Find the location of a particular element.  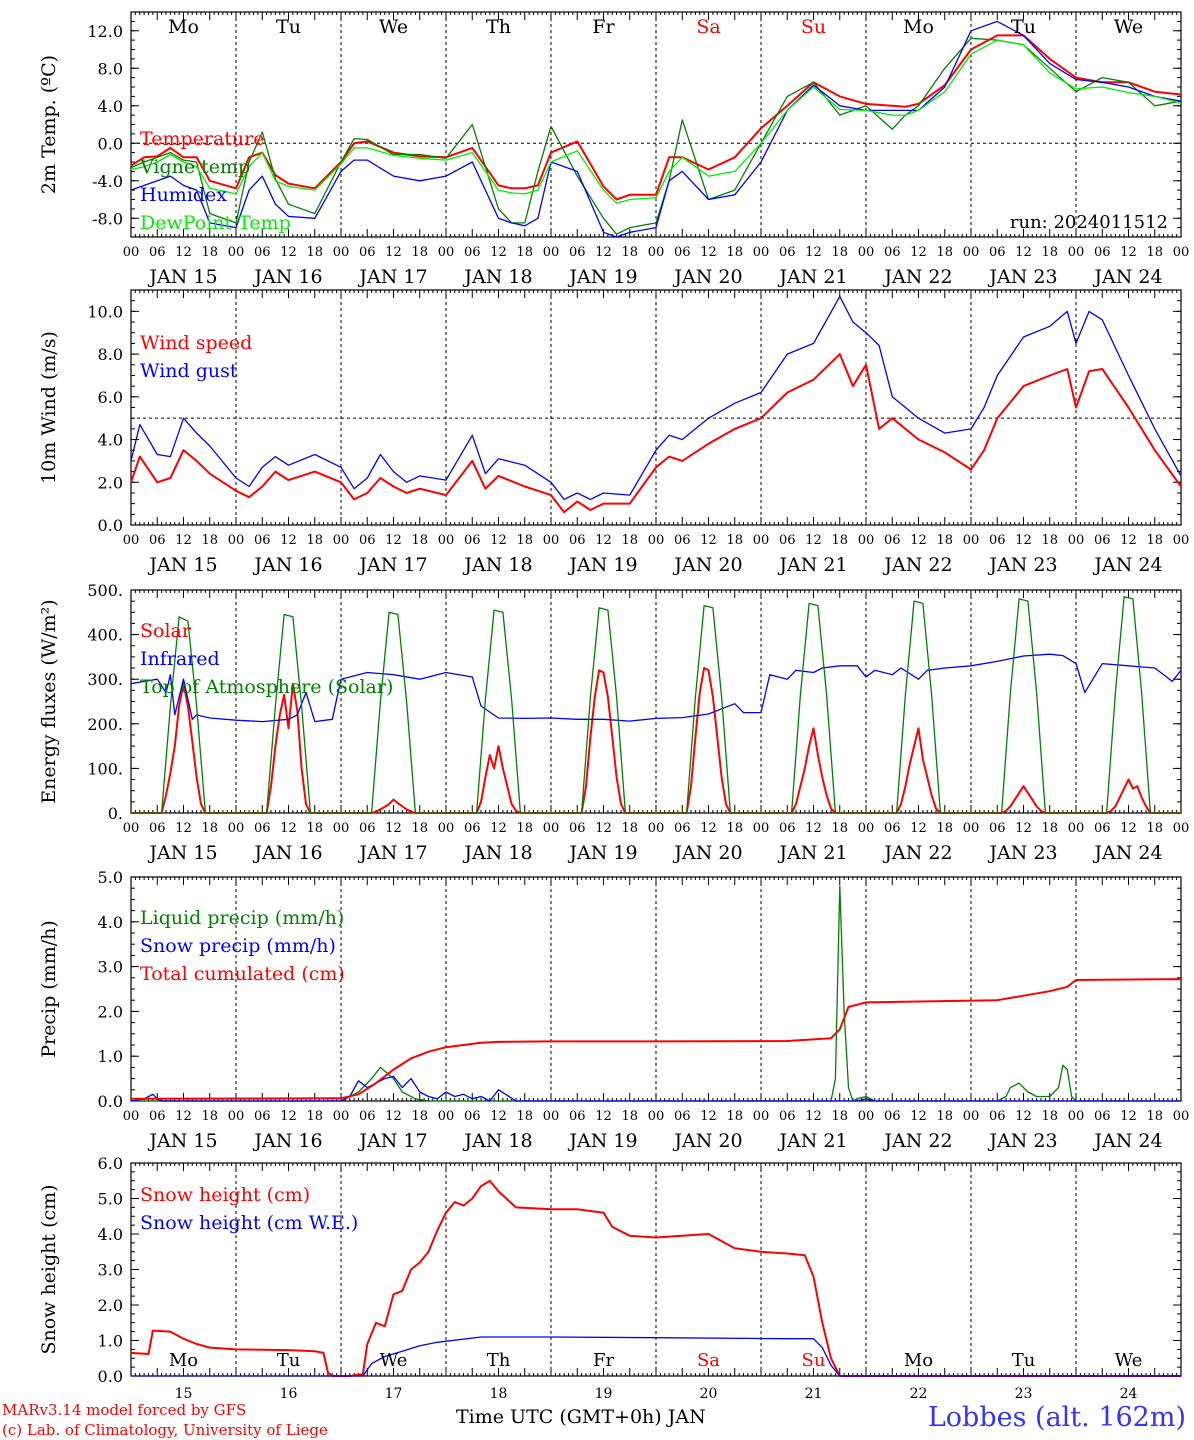

weekday-label-bottom: Fr is located at coordinates (603, 1360).